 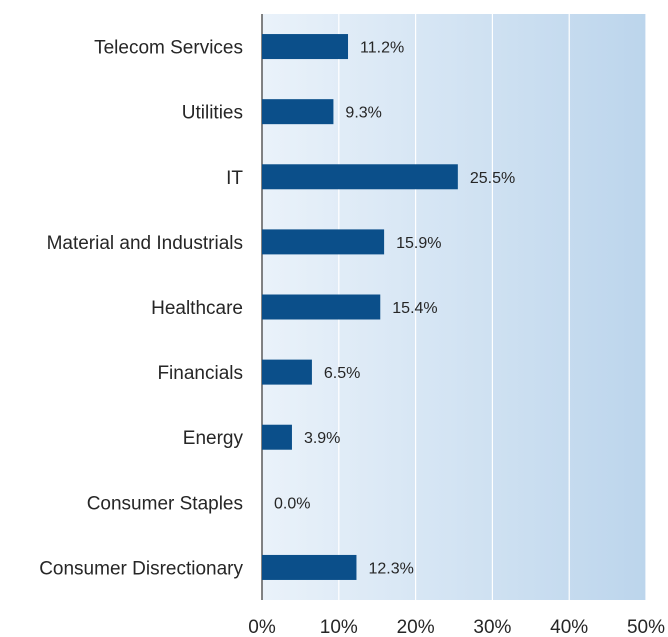 I want to click on value-label: 6.5%, so click(x=342, y=373).